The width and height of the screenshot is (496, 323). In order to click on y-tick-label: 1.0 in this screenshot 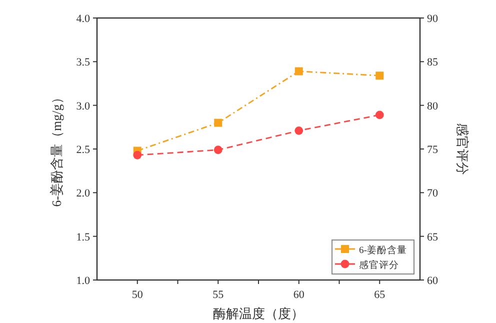, I will do `click(83, 281)`.